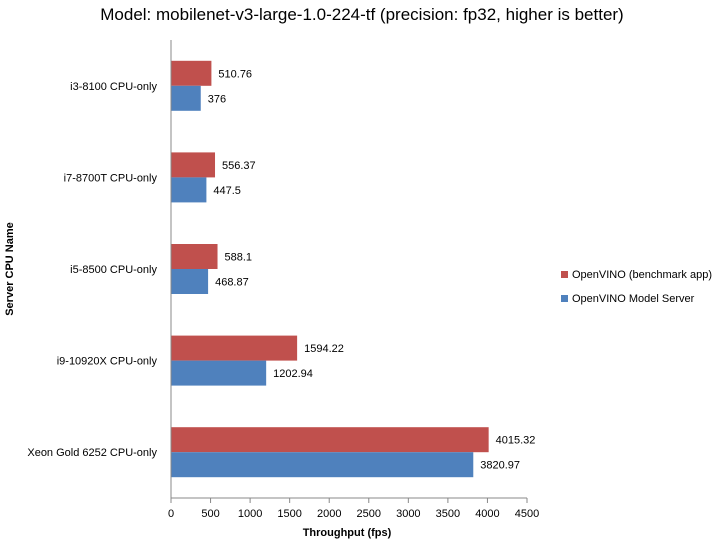 The width and height of the screenshot is (725, 545). Describe the element at coordinates (353, 509) in the screenshot. I see `x-axis-ticks: 0 500 1000 1500 2000 2500 3000 3500 4000 4500` at that location.